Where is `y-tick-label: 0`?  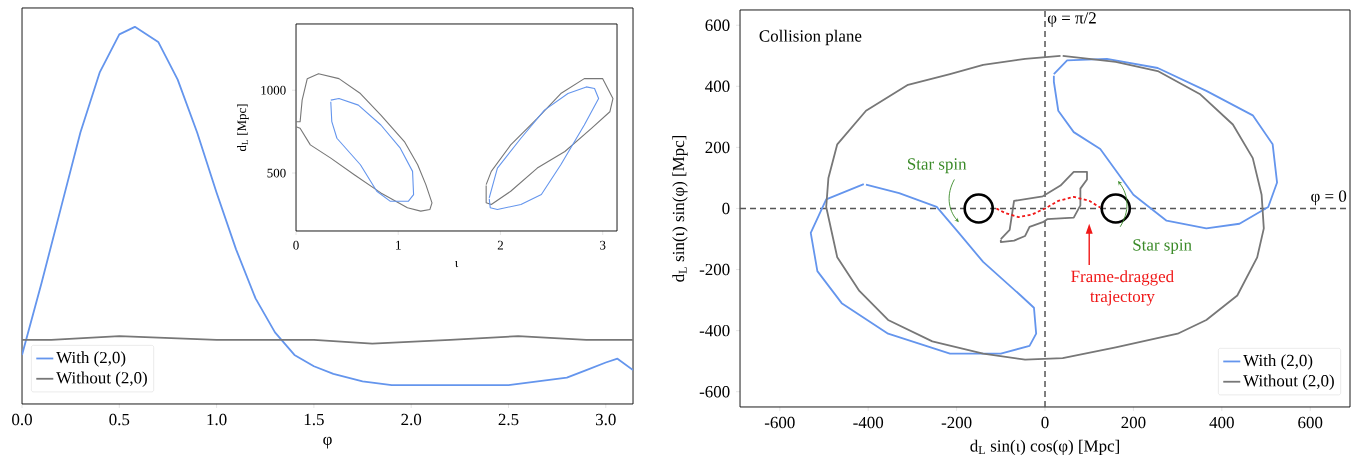
y-tick-label: 0 is located at coordinates (726, 208).